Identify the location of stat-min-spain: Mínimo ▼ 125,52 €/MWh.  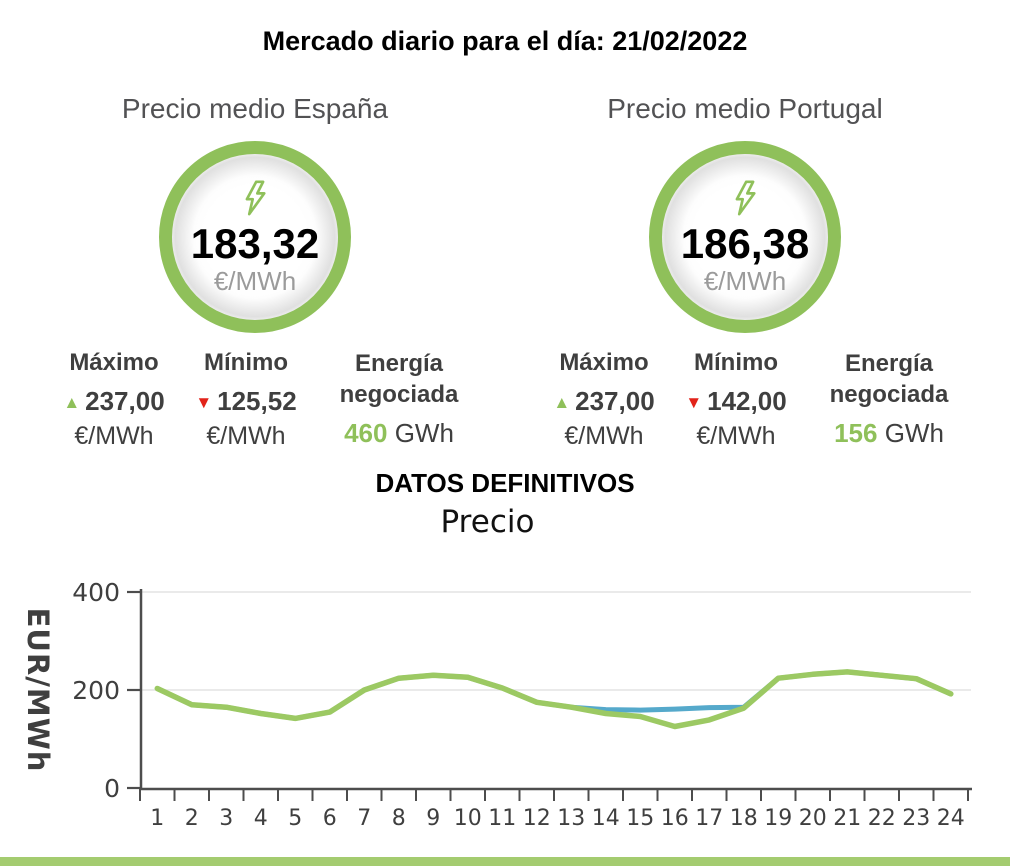
(246, 399).